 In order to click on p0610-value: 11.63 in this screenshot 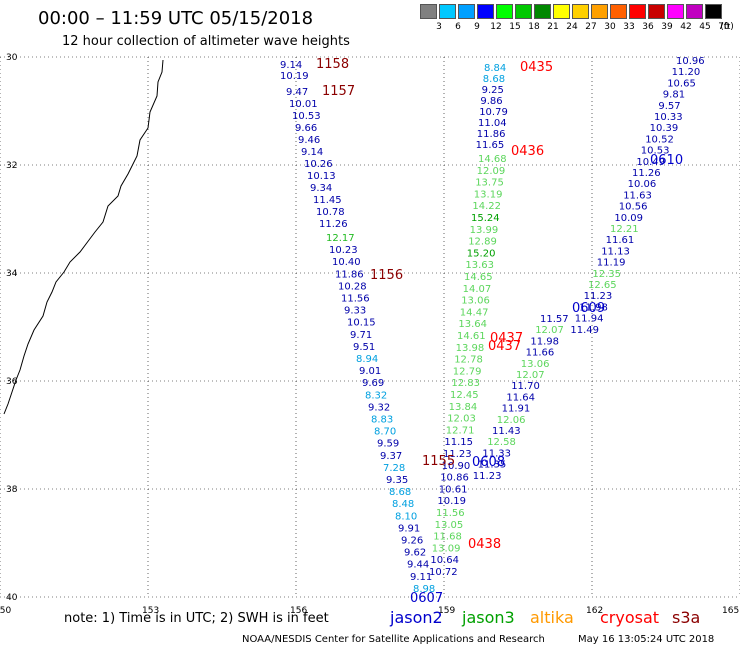, I will do `click(637, 195)`.